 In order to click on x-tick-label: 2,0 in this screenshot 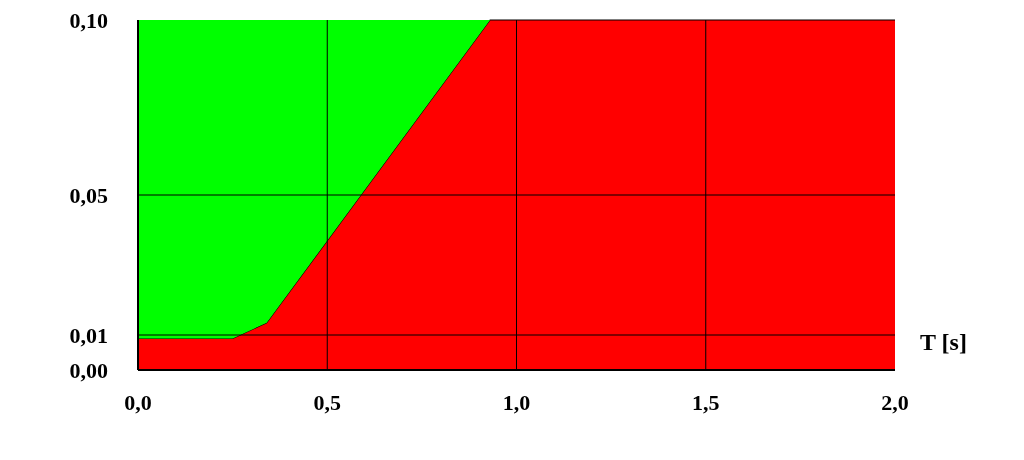, I will do `click(895, 402)`.